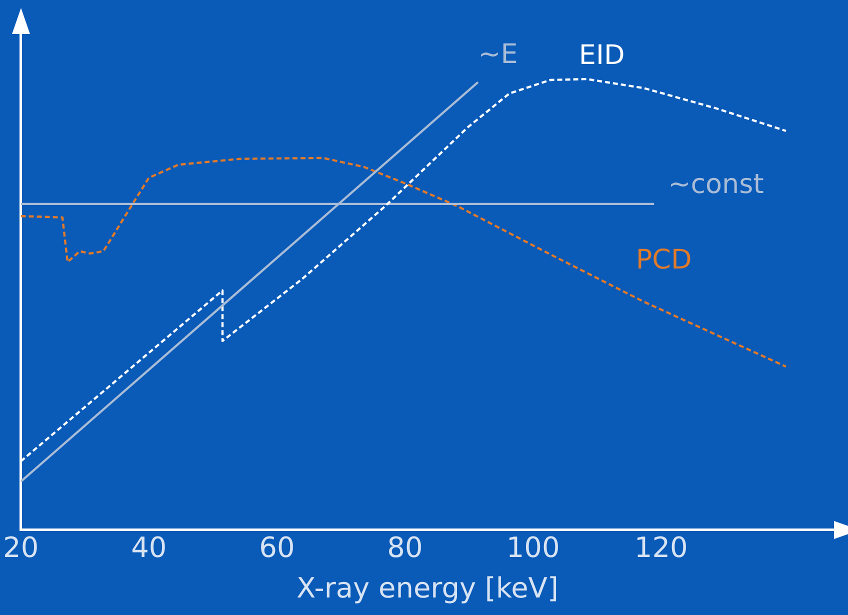 This screenshot has width=848, height=615. I want to click on x-tick-label: 40, so click(149, 547).